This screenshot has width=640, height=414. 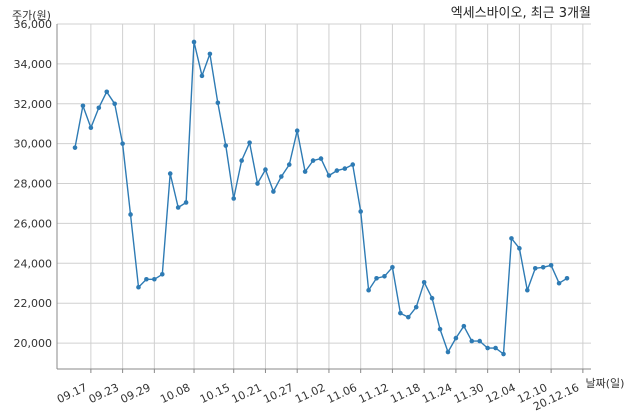 I want to click on y-tick-label: 22,000, so click(x=33, y=303).